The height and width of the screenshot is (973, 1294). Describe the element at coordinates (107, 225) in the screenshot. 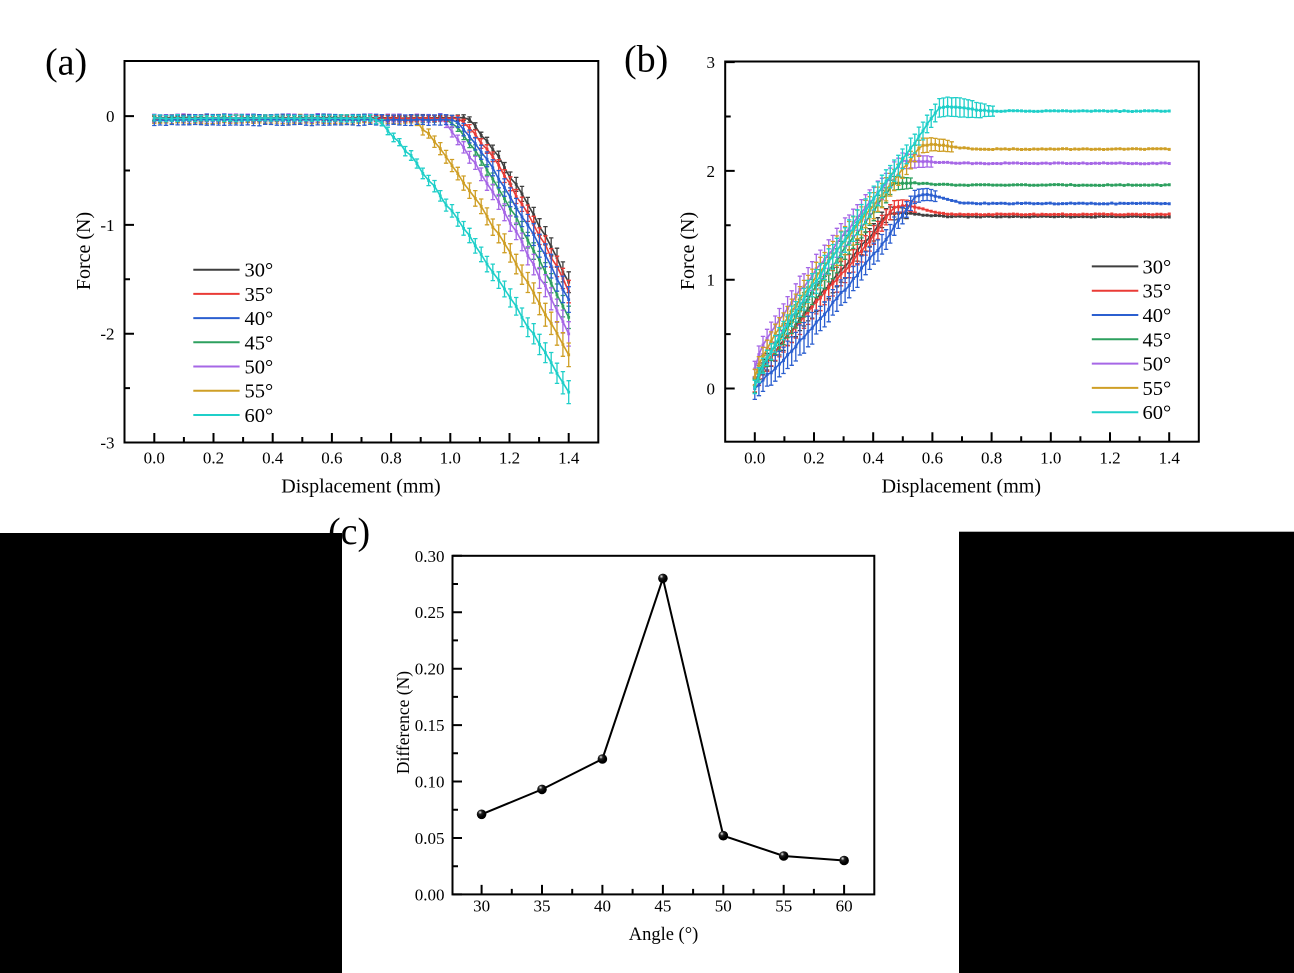

I see `svg-text: -1` at that location.